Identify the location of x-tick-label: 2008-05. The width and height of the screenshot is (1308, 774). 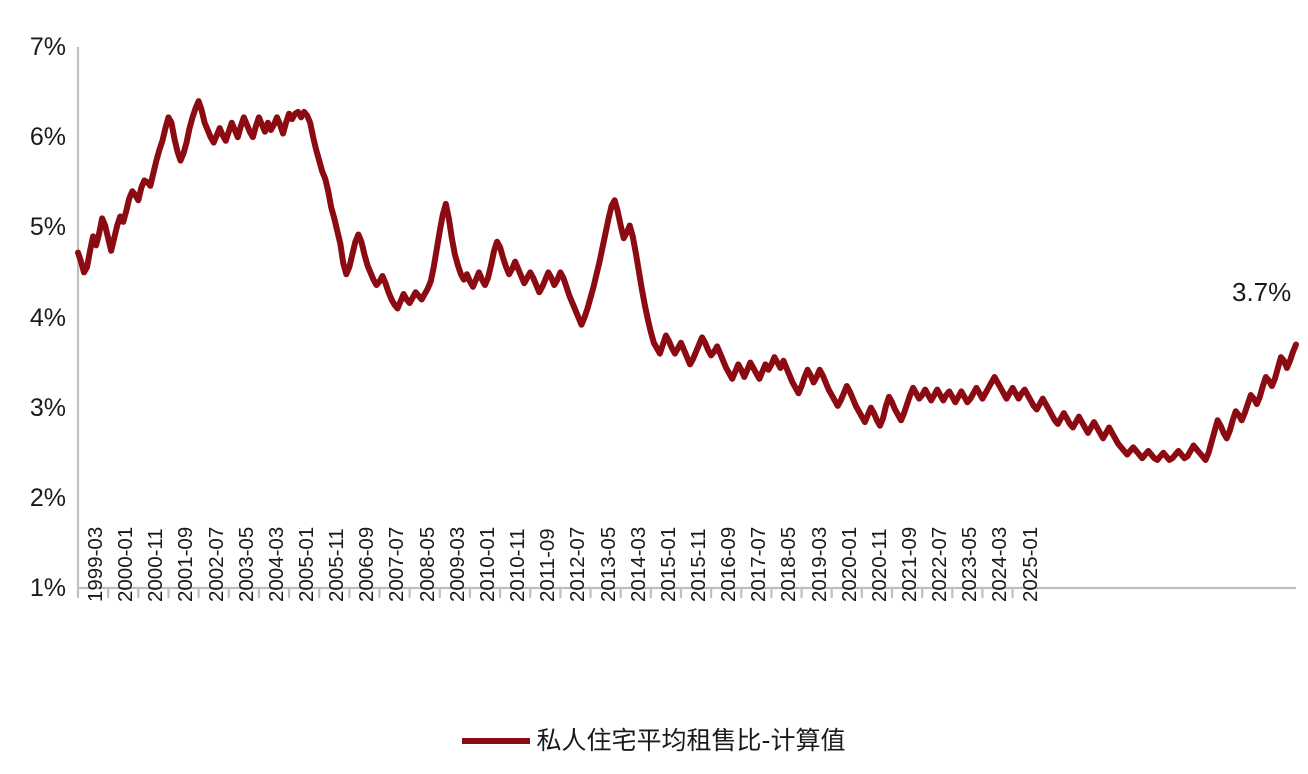
(427, 564).